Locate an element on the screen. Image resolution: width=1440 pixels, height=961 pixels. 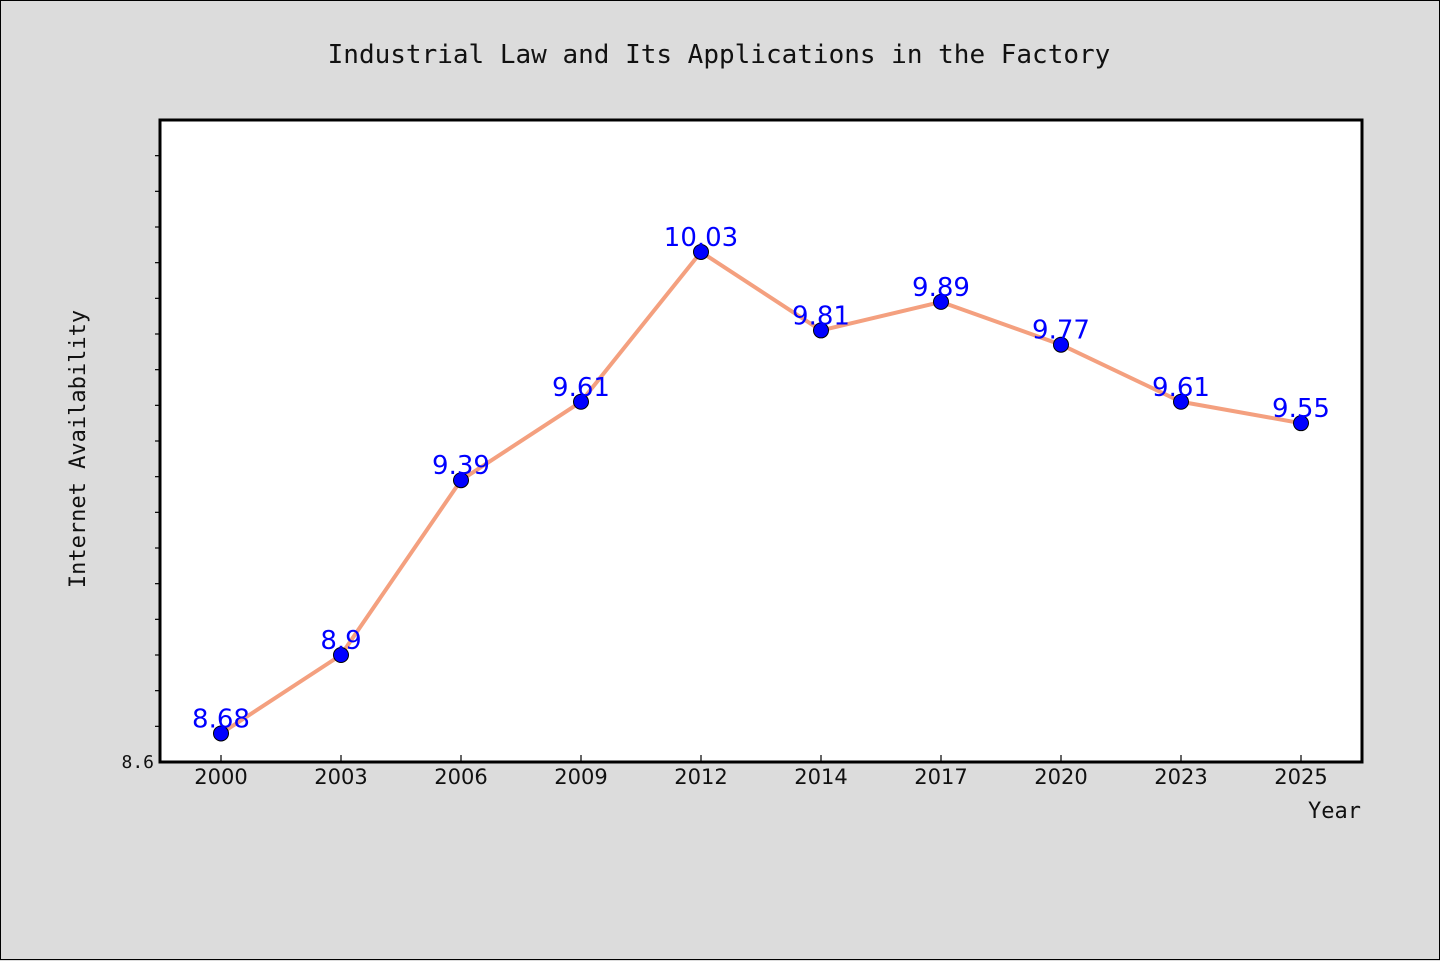
x-tick-label: 2014 is located at coordinates (820, 777).